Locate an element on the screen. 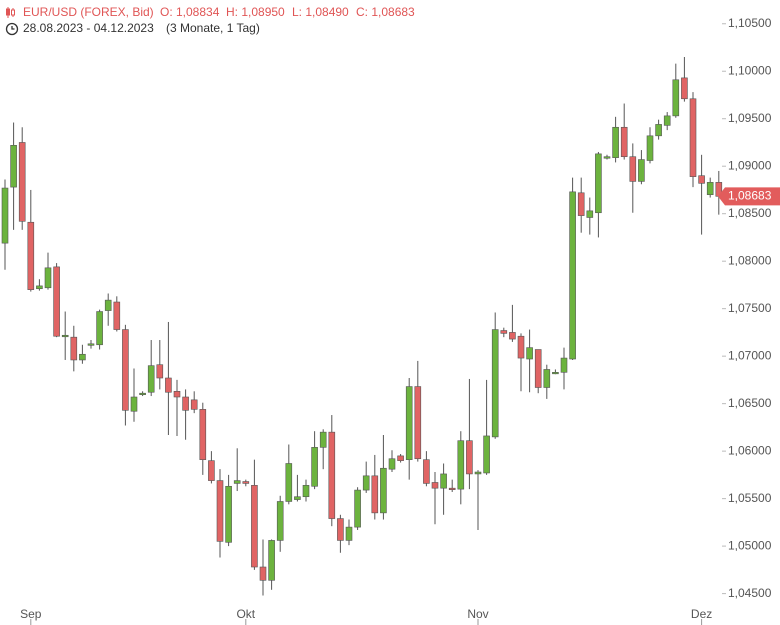  y-tick-label: 1,10000 is located at coordinates (750, 70).